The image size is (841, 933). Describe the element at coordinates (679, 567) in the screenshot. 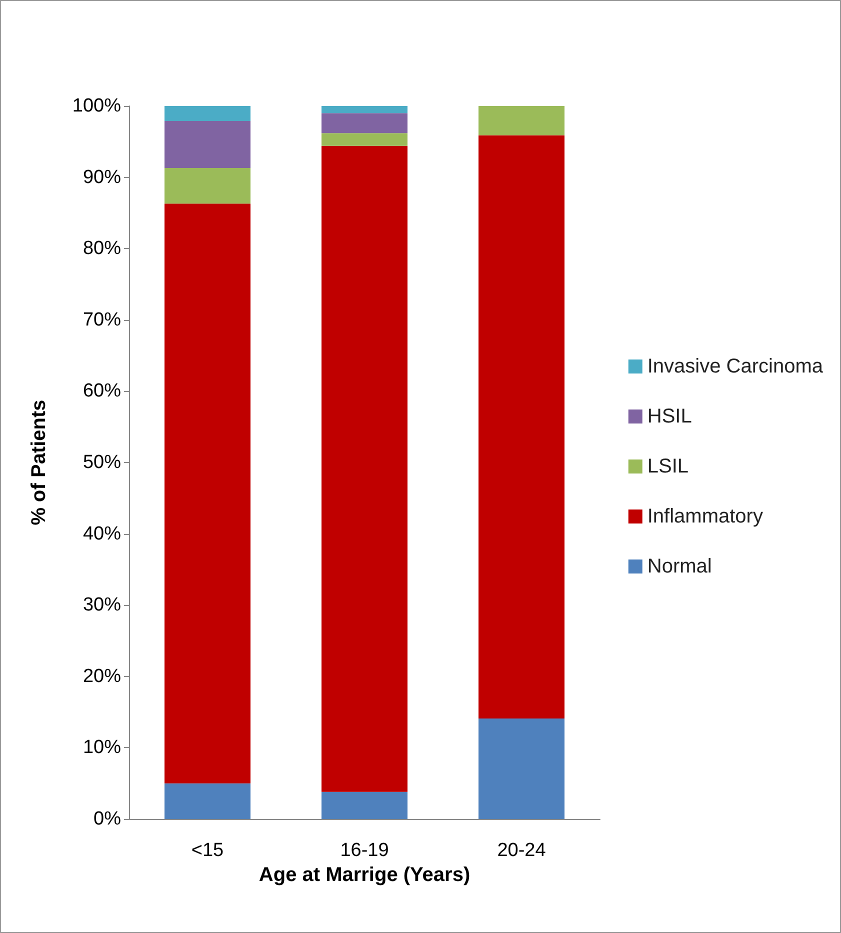

I see `legend-label: Normal` at that location.